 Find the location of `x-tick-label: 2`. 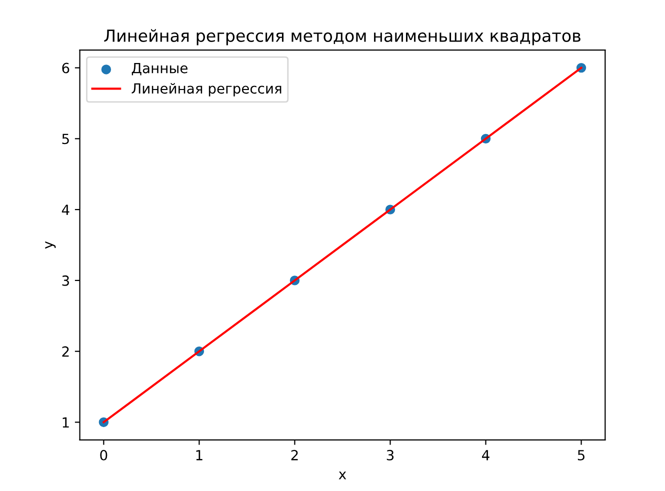

x-tick-label: 2 is located at coordinates (294, 455).